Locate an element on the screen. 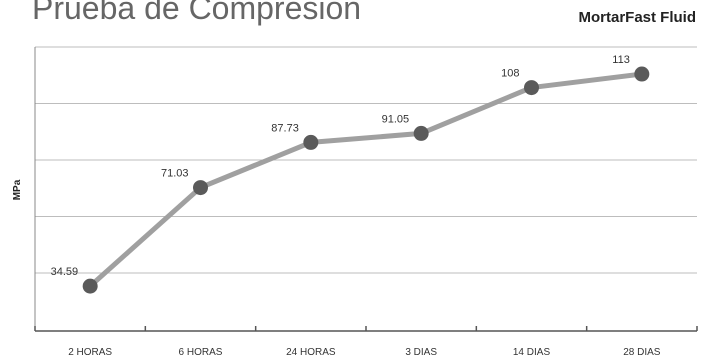 The width and height of the screenshot is (709, 364). chart-title: Prueba de Compresión is located at coordinates (197, 13).